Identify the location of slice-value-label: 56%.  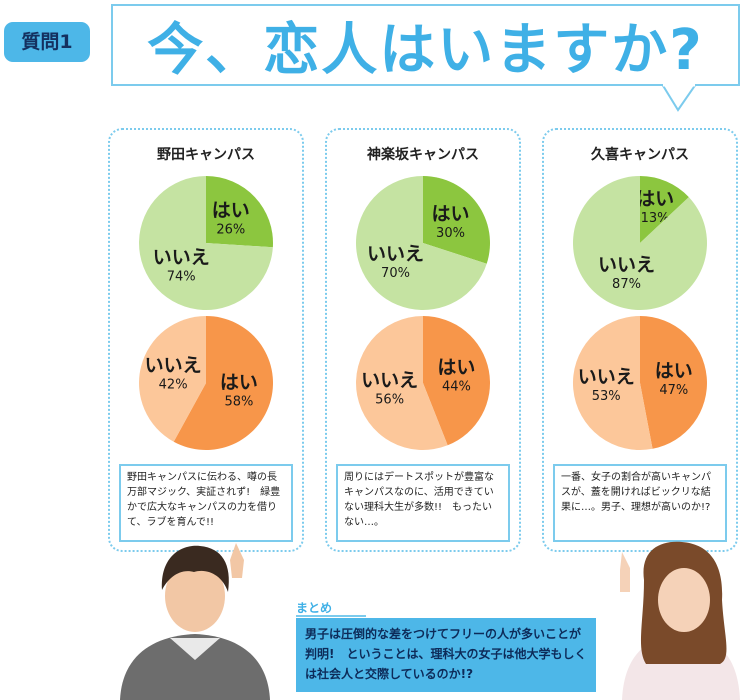
(389, 399).